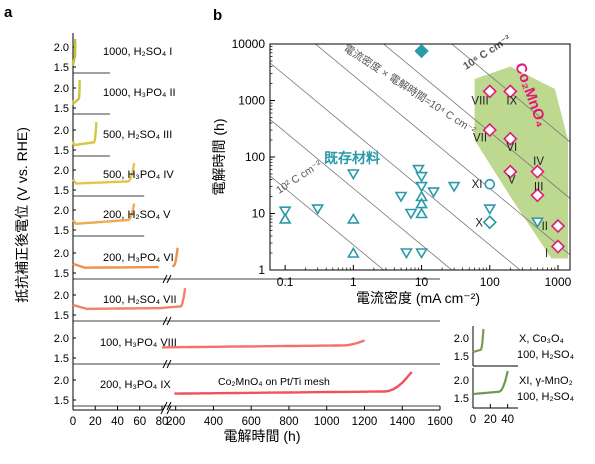  What do you see at coordinates (251, 101) in the screenshot?
I see `b-y-tick-label: 1000` at bounding box center [251, 101].